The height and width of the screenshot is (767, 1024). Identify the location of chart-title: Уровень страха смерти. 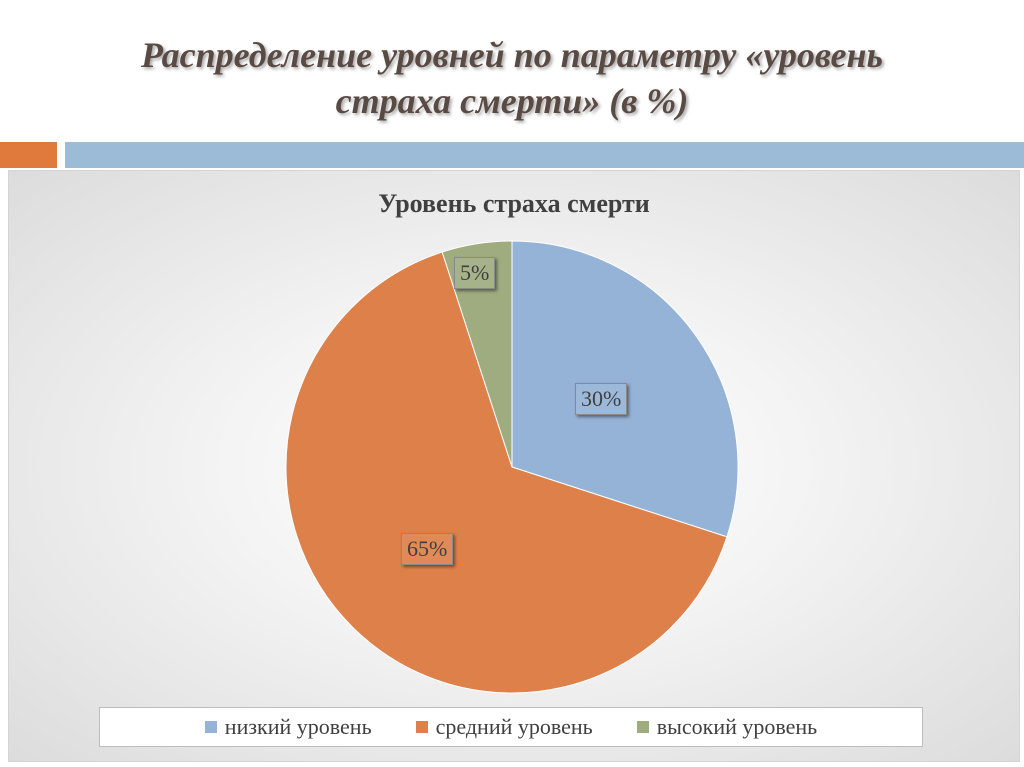
(514, 203).